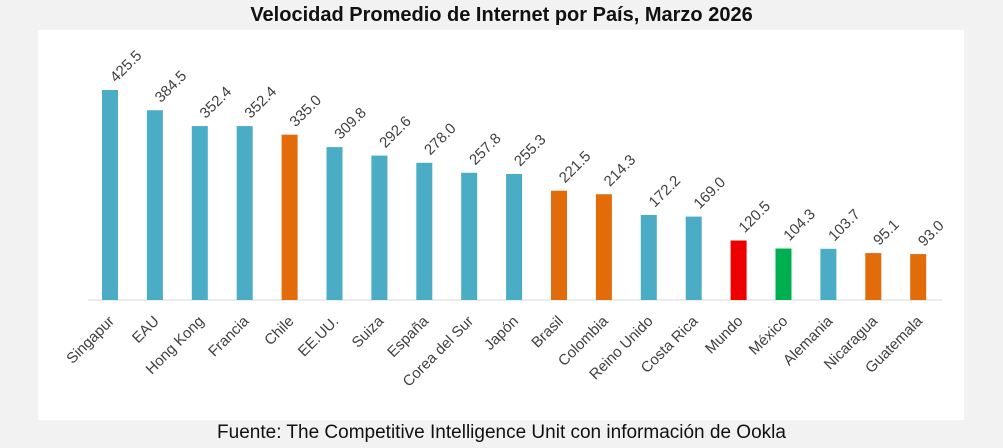 The height and width of the screenshot is (448, 1003). Describe the element at coordinates (279, 331) in the screenshot. I see `category-label-4: Chile` at that location.